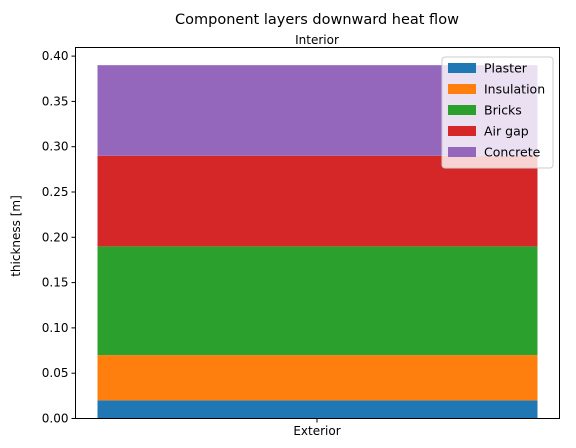 The height and width of the screenshot is (448, 576). What do you see at coordinates (55, 147) in the screenshot?
I see `y-tick-label: 0.30` at bounding box center [55, 147].